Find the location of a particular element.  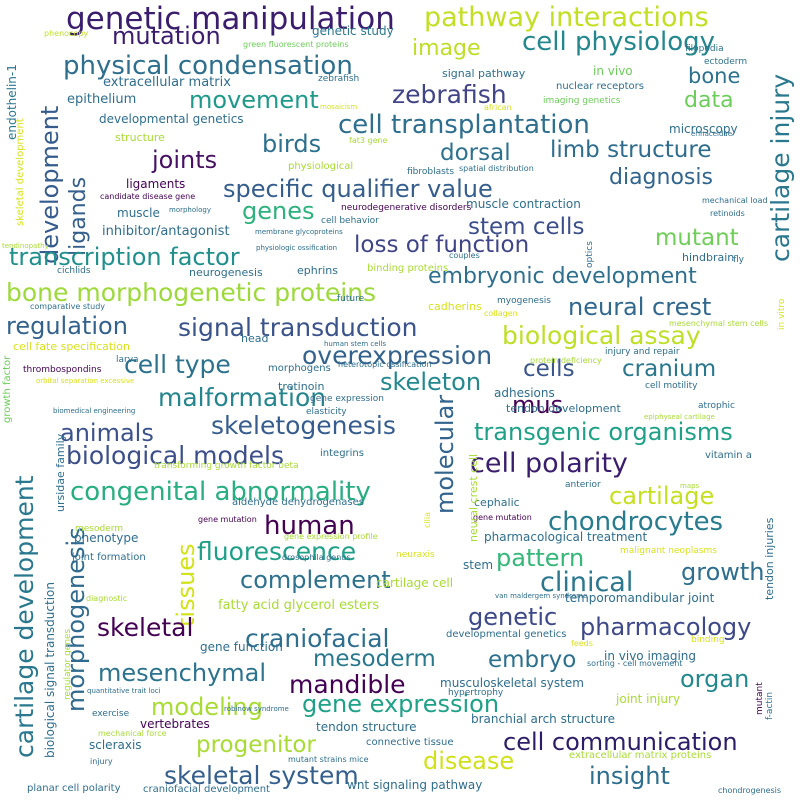

word: genetic is located at coordinates (513, 617).